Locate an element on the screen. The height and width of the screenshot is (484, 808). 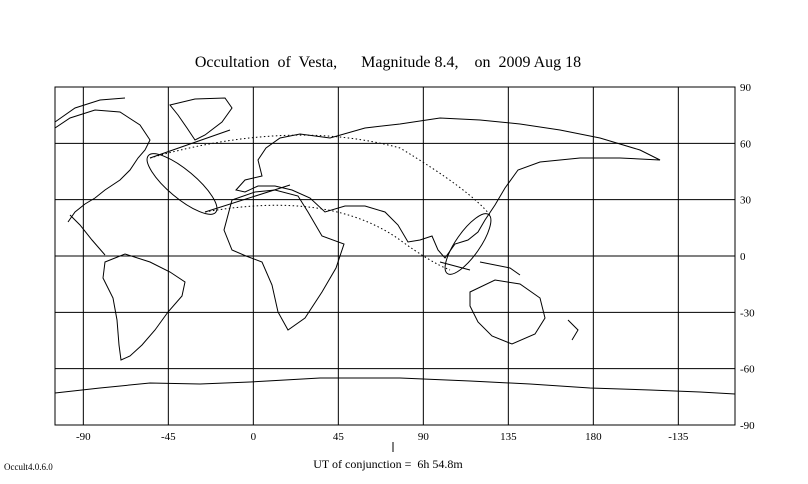
africa is located at coordinates (284, 260).